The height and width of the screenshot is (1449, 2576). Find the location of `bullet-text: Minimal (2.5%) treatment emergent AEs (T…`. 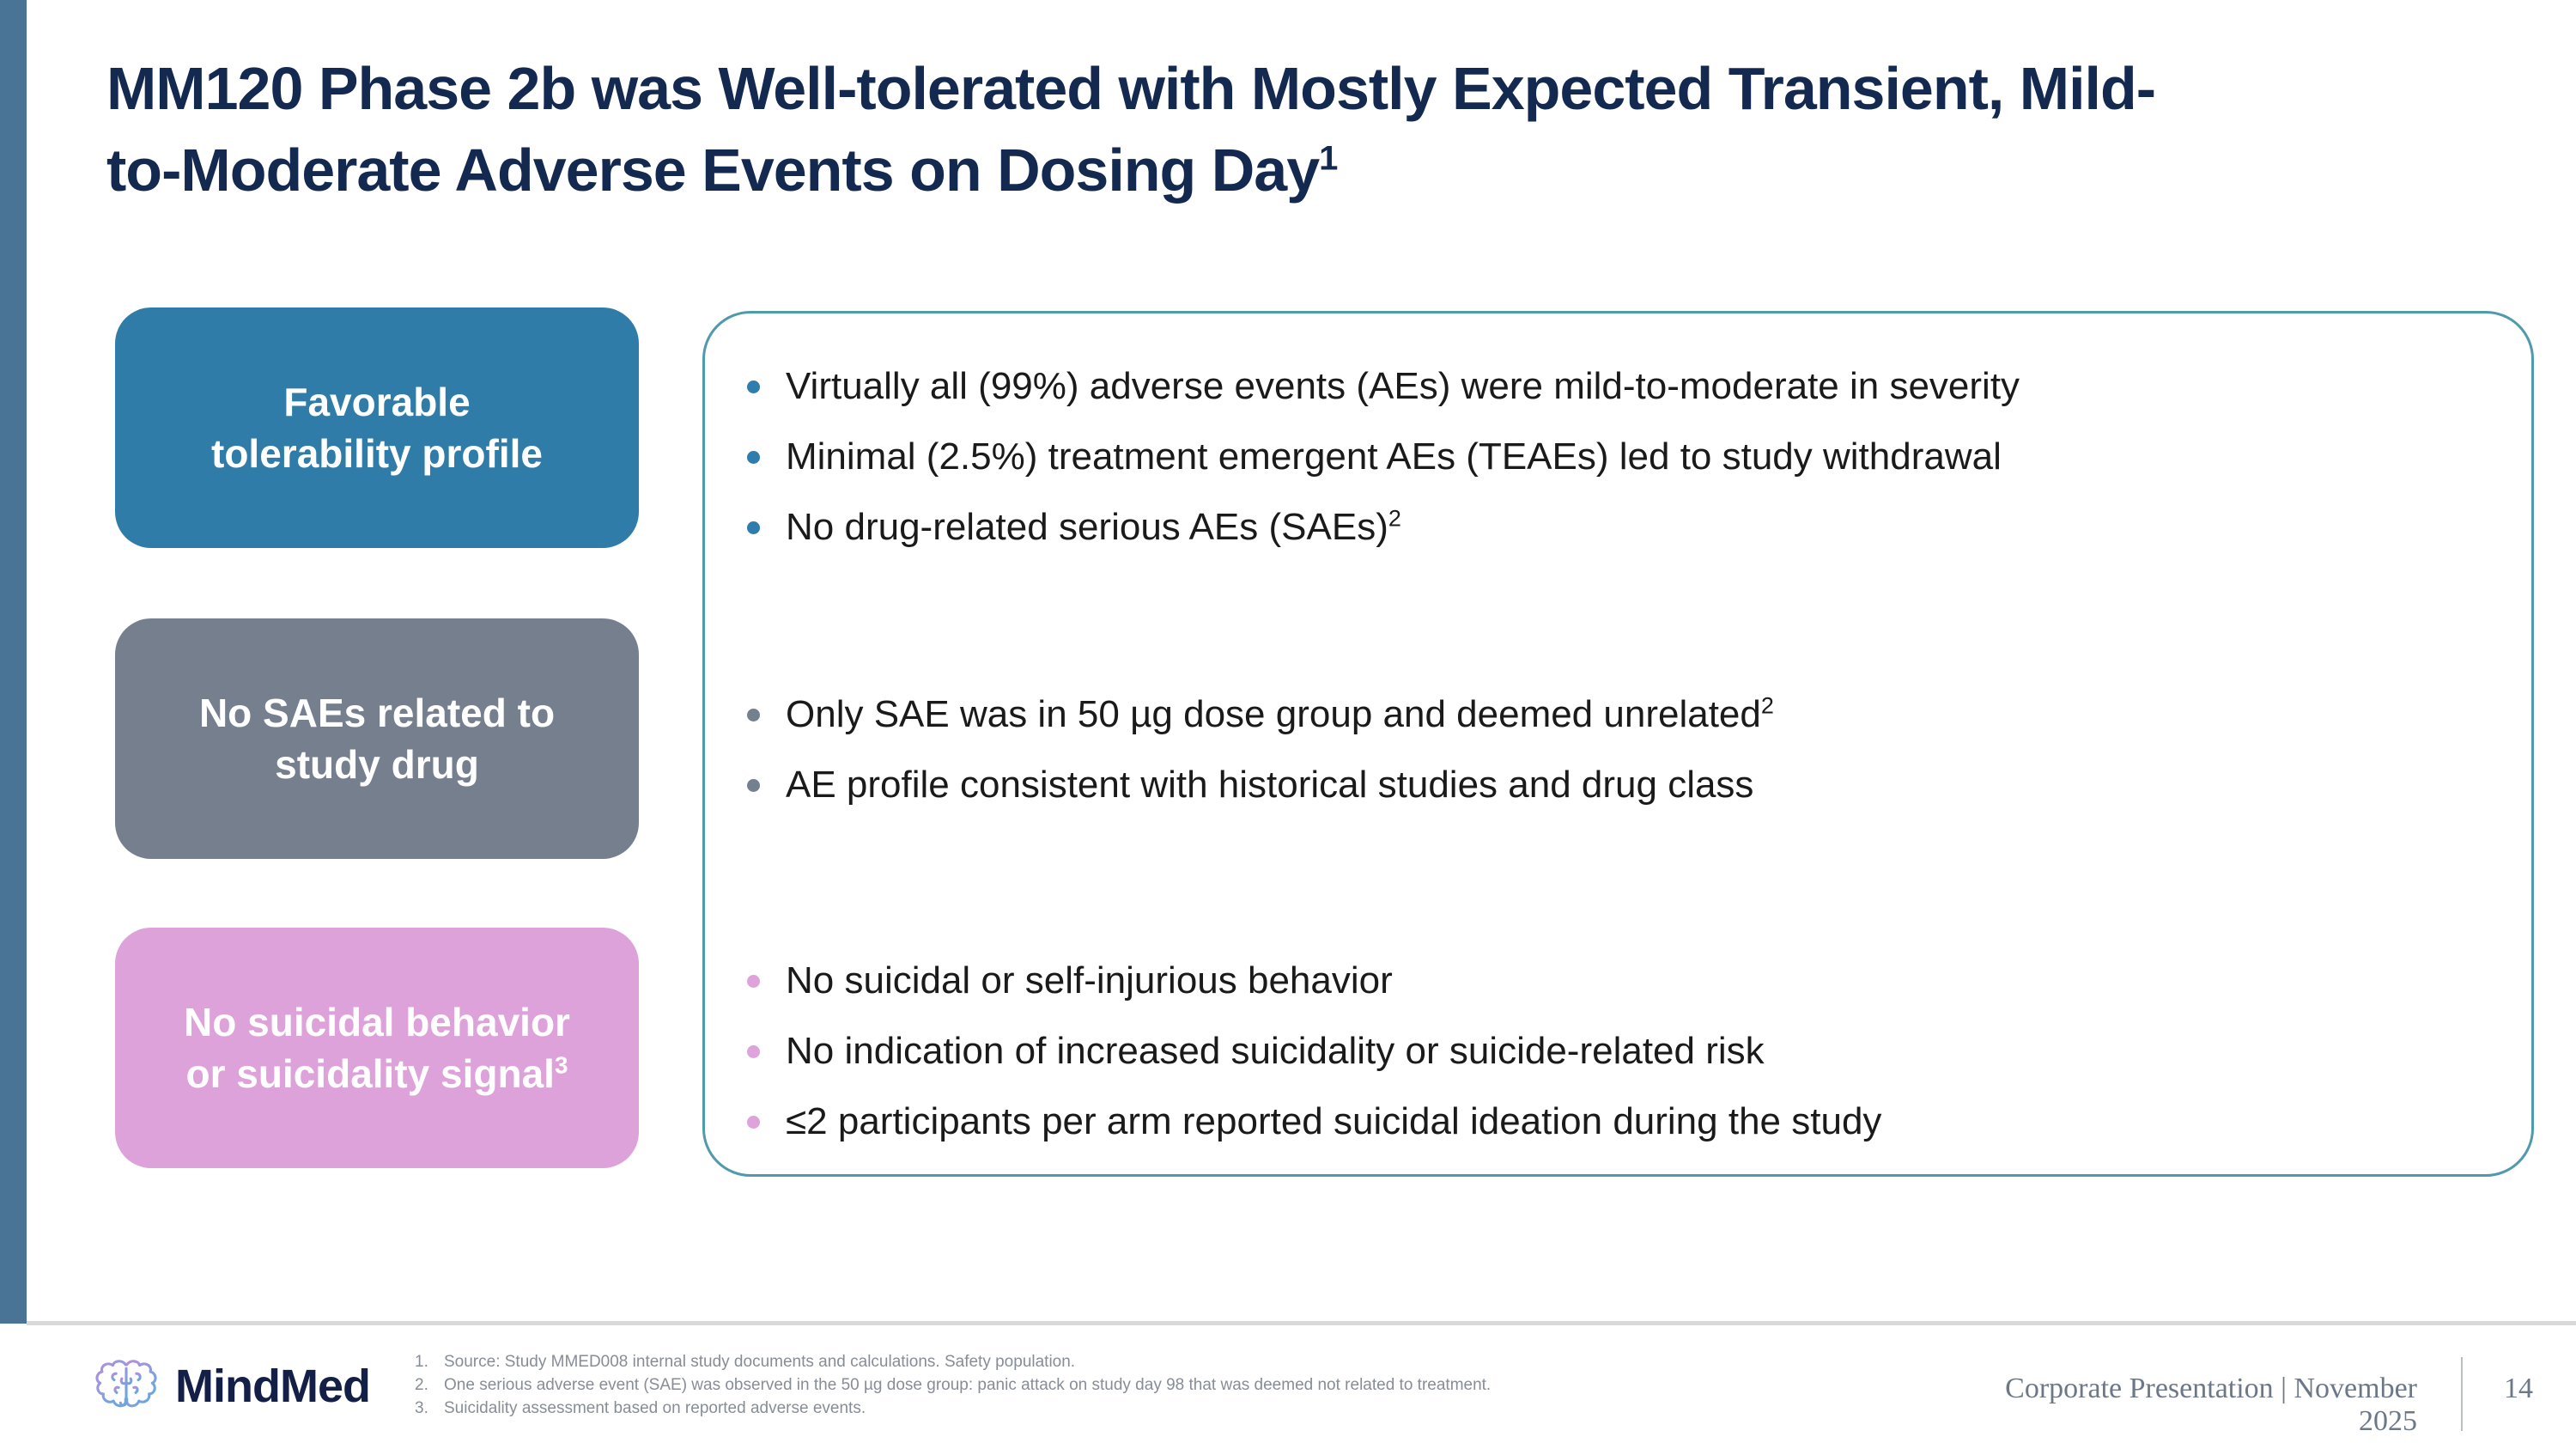

bullet-text: Minimal (2.5%) treatment emergent AEs (T… is located at coordinates (1394, 456).